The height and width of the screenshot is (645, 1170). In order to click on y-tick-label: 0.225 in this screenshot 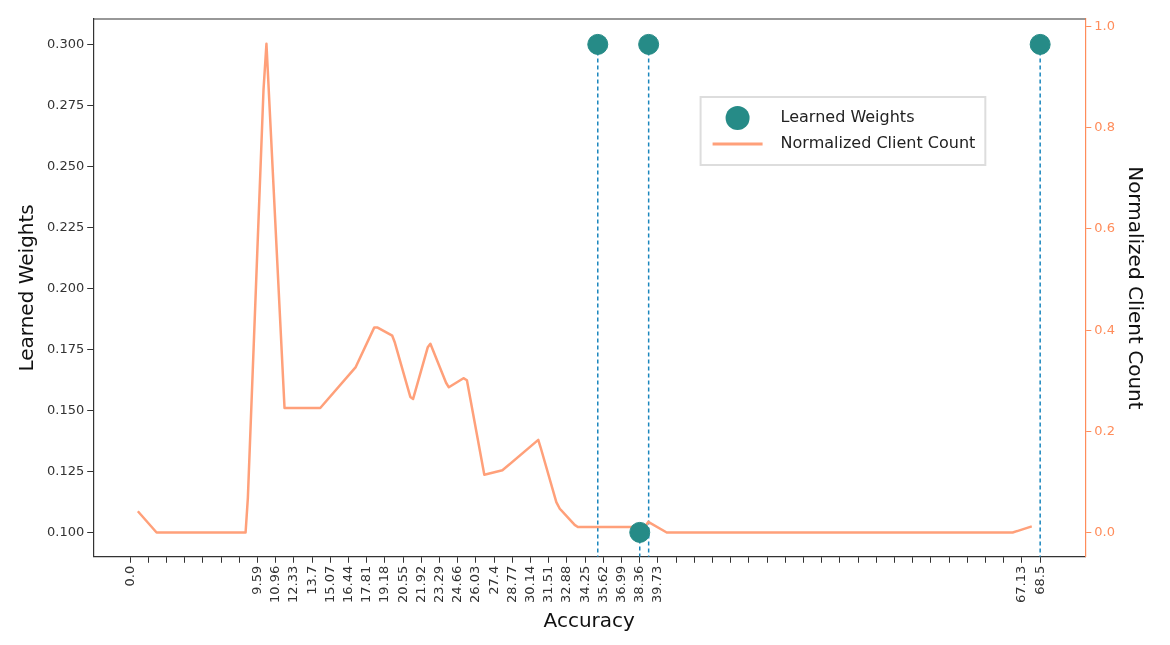, I will do `click(66, 226)`.